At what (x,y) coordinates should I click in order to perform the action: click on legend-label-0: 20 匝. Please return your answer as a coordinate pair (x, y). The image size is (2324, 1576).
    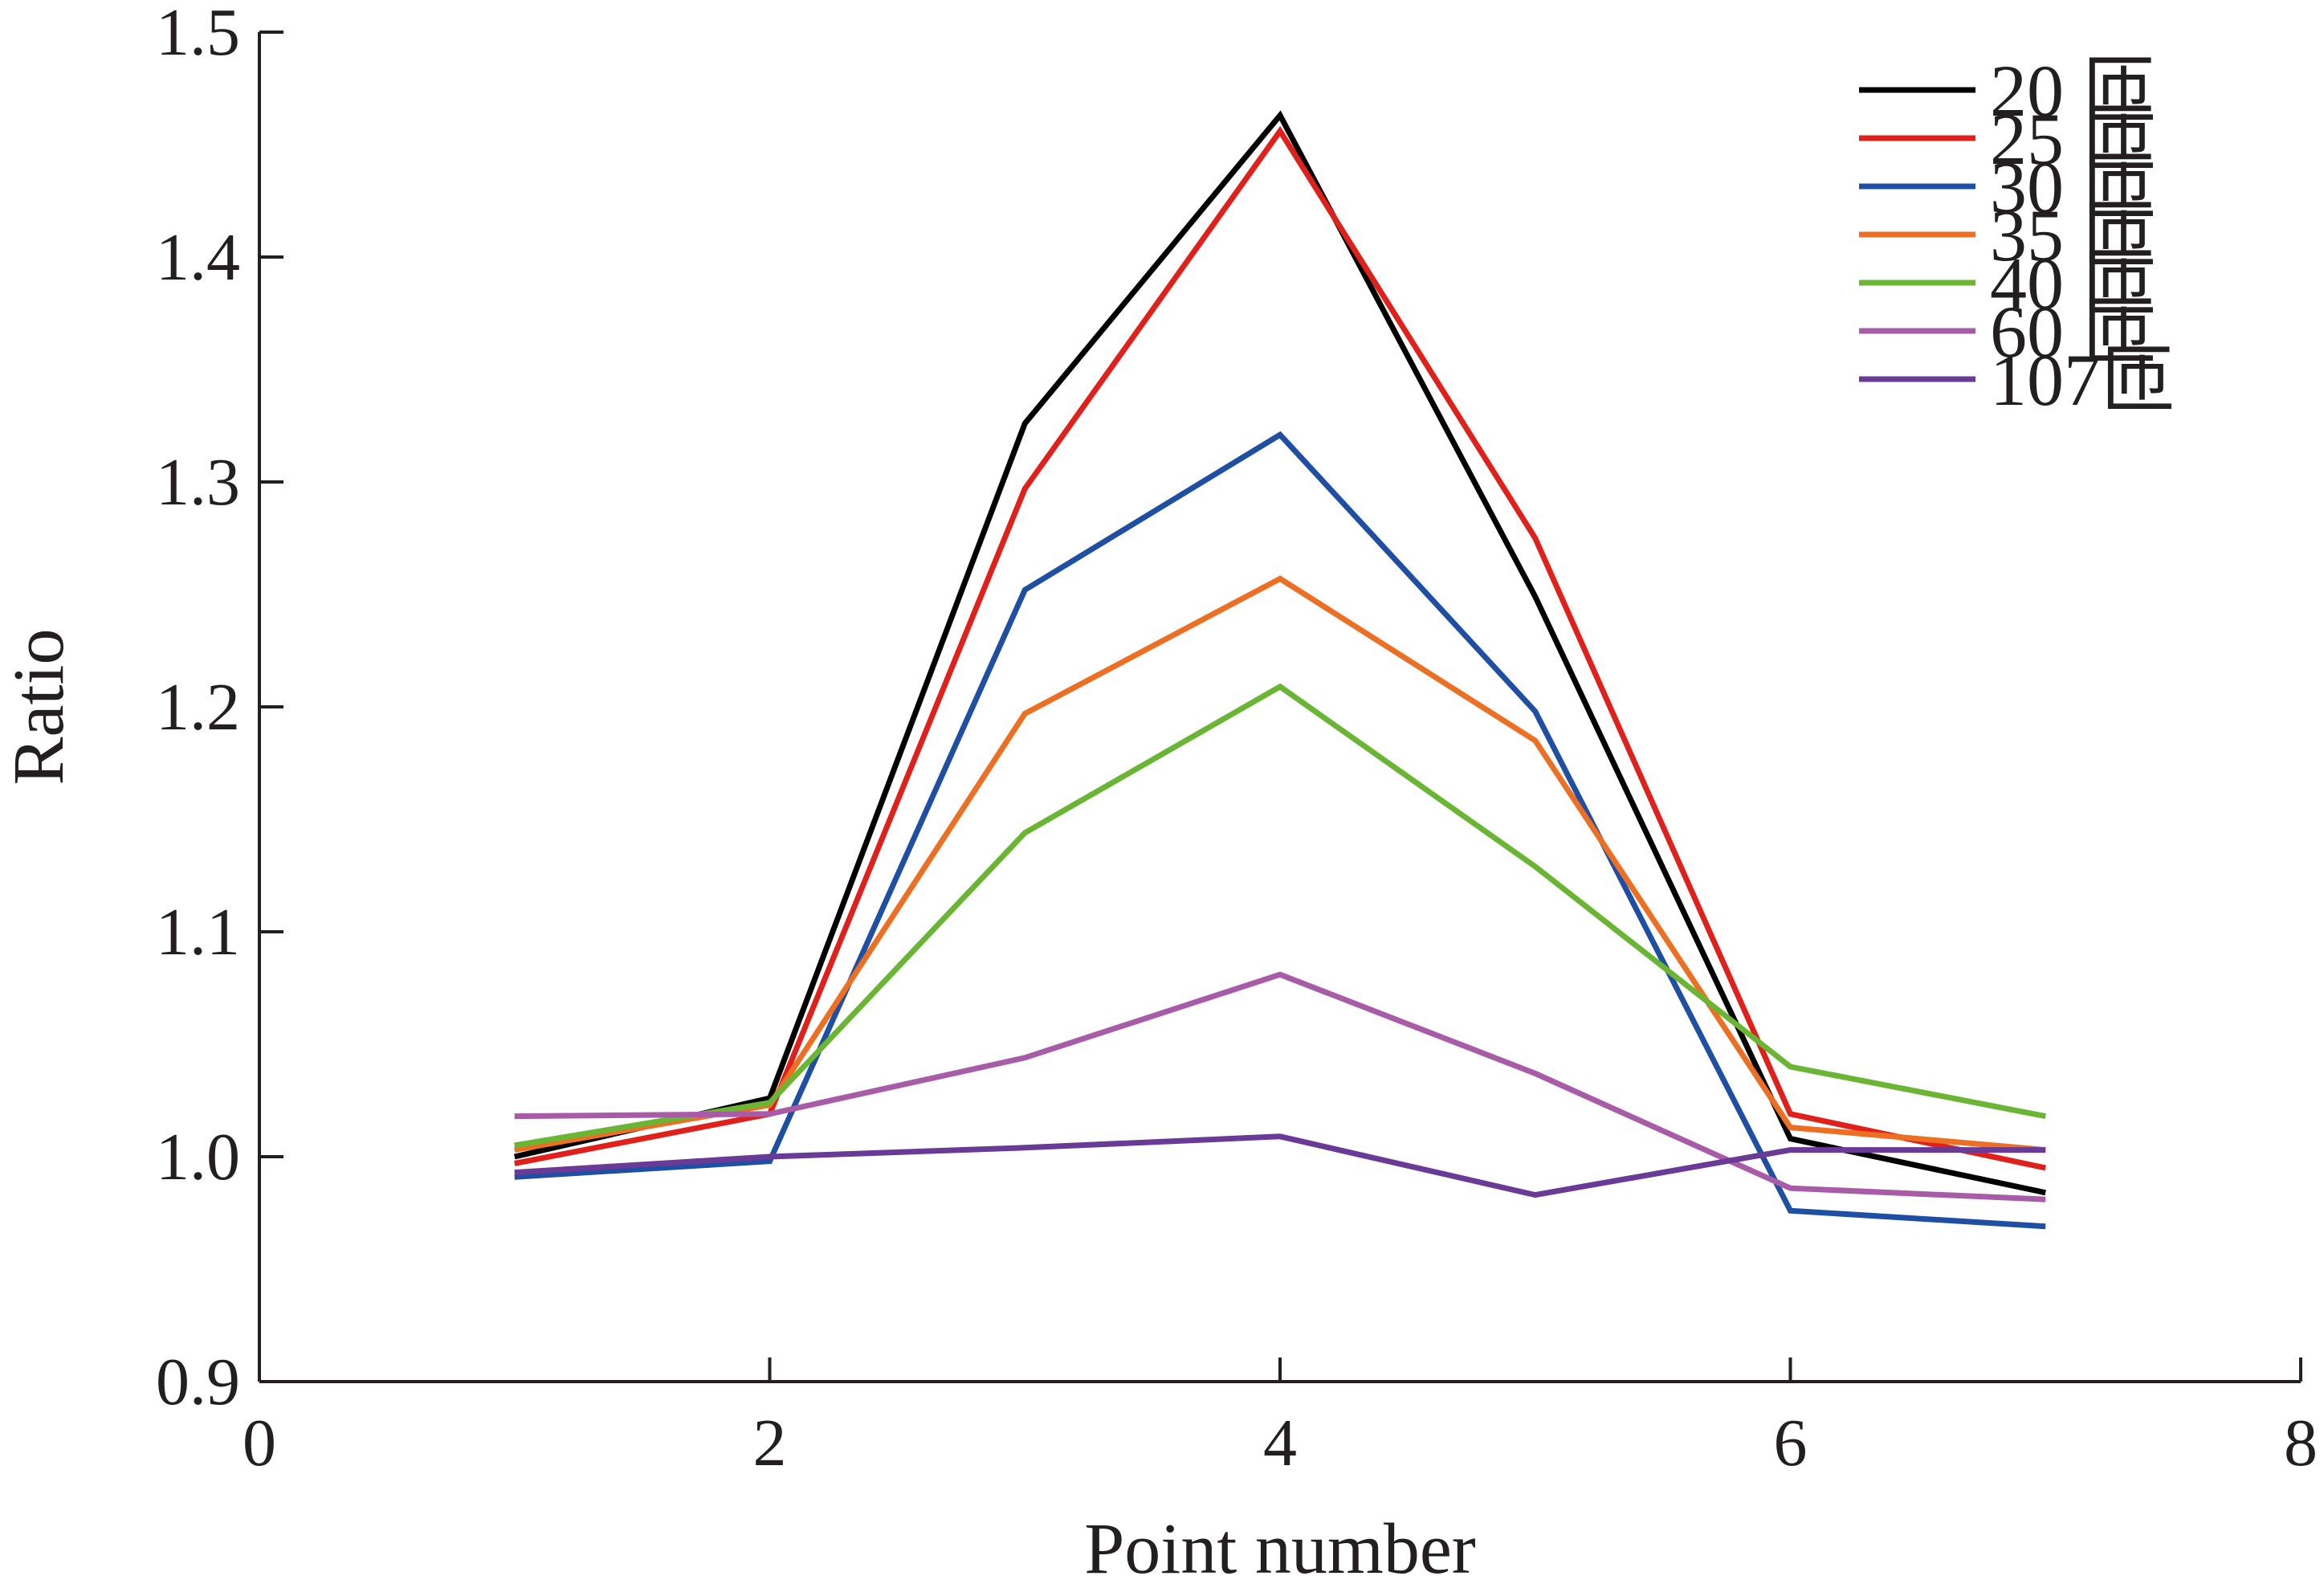
    Looking at the image, I should click on (2073, 91).